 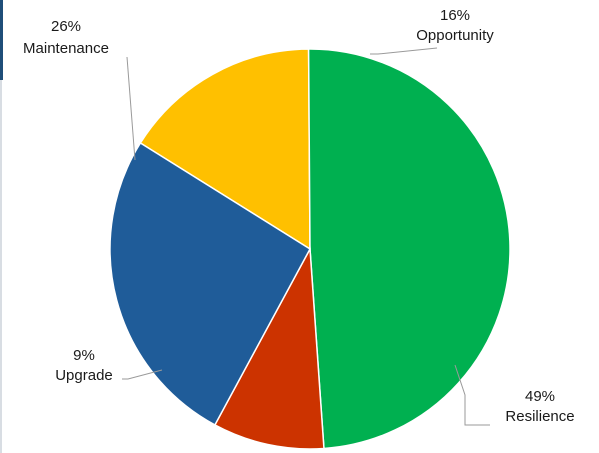 What do you see at coordinates (84, 375) in the screenshot?
I see `slice-label-upgrade: Upgrade` at bounding box center [84, 375].